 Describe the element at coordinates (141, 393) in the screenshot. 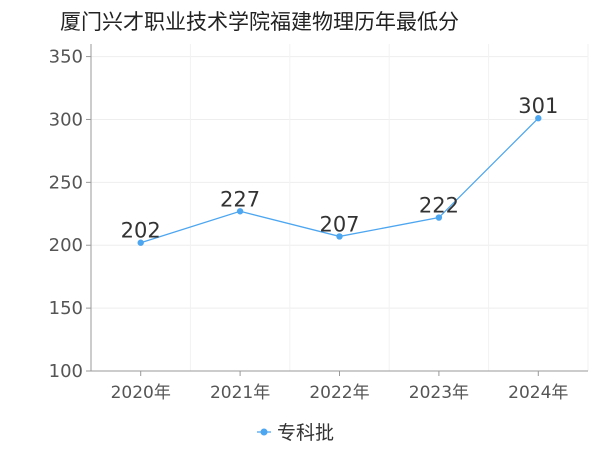

I see `x-tick-label: 2020年` at that location.